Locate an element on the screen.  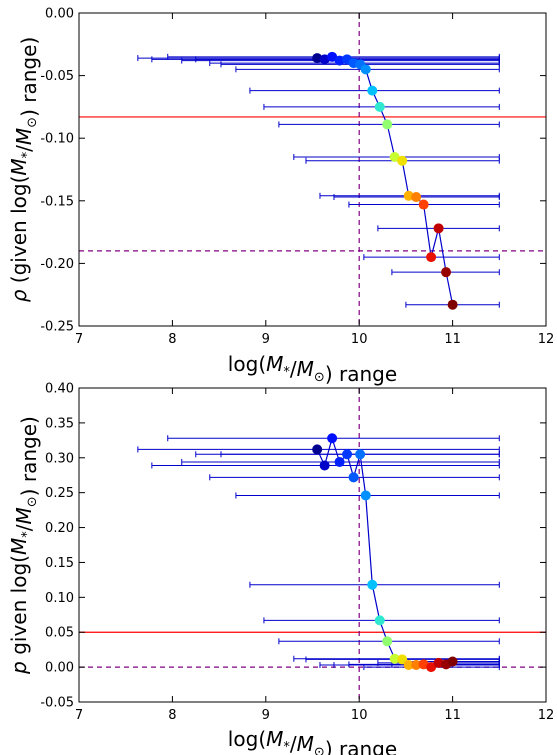
y-tick-label: 0.30 is located at coordinates (59, 458).